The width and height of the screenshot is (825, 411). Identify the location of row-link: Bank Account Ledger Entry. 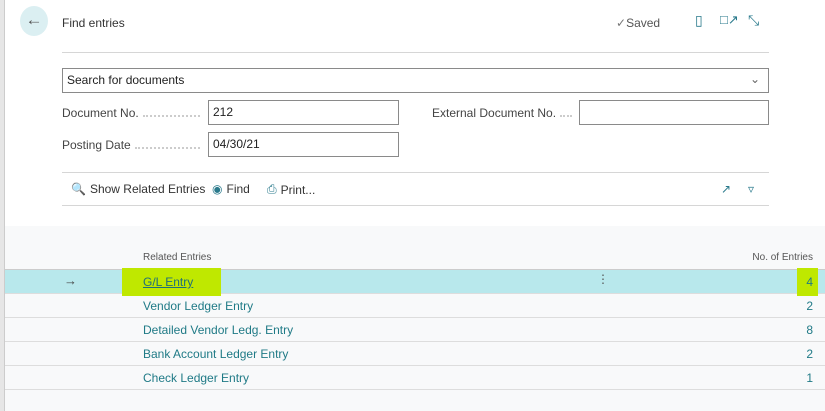
(216, 354).